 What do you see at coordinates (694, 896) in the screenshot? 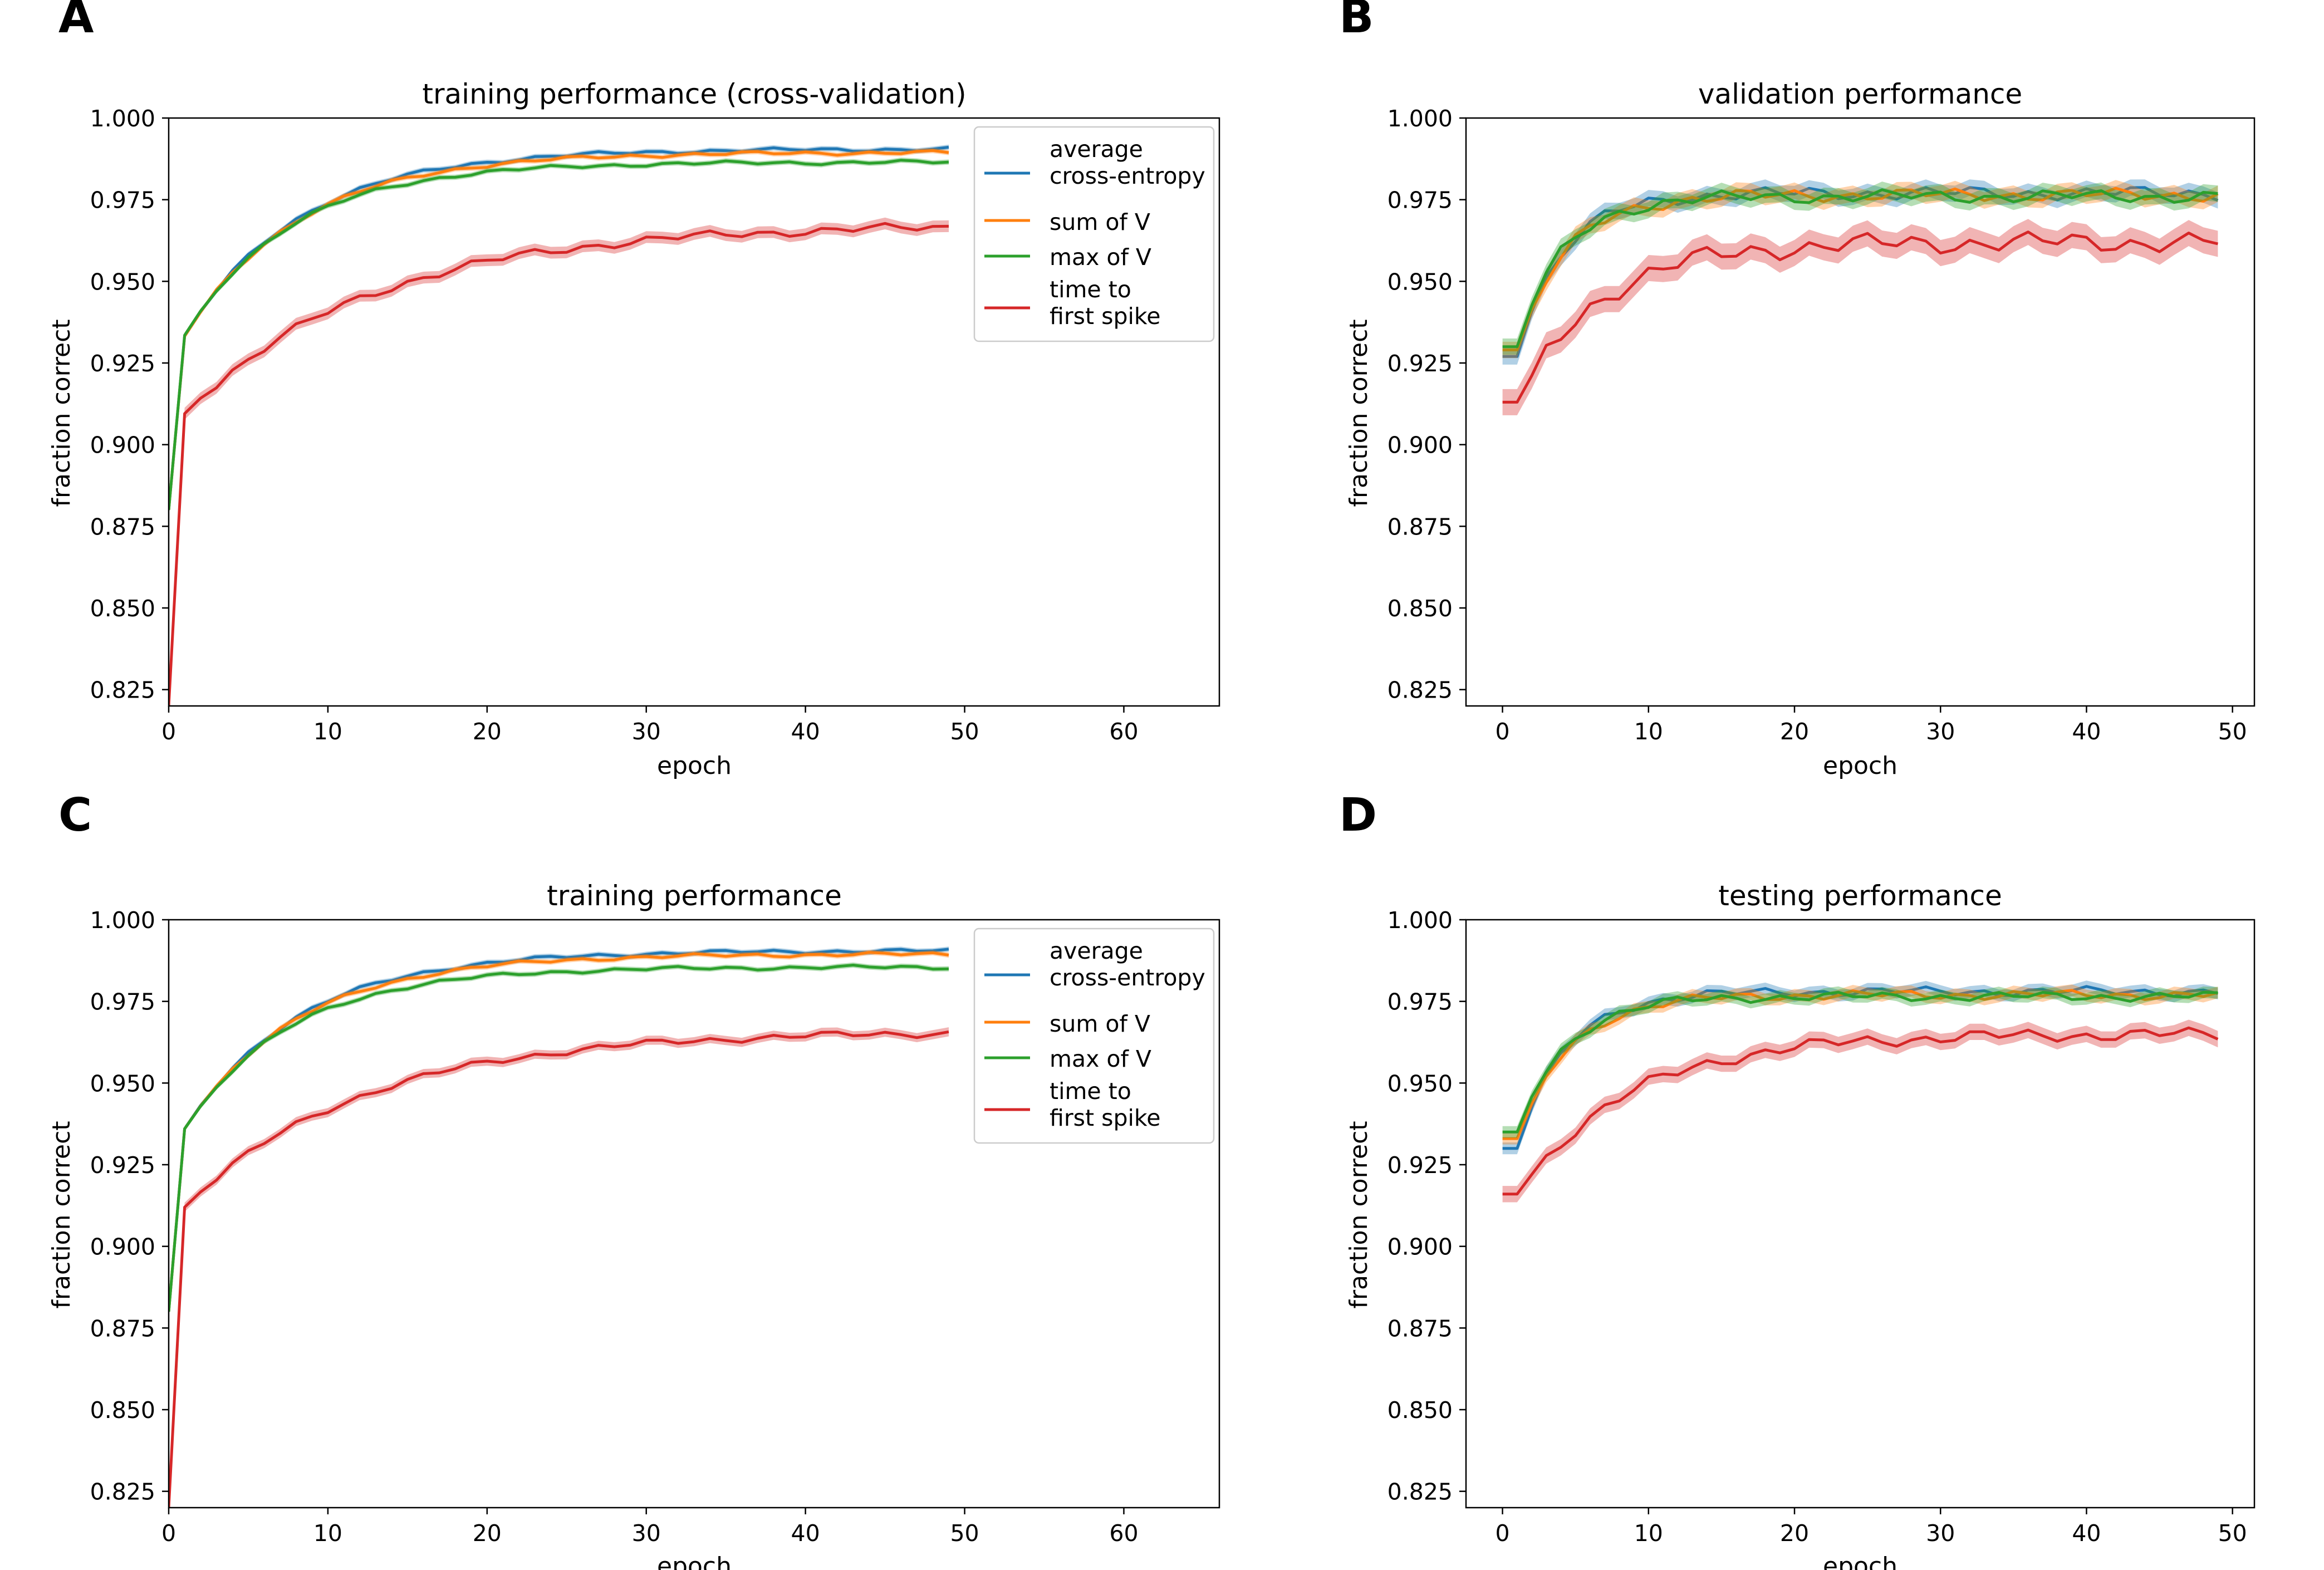
I see `chart-title: training performance` at bounding box center [694, 896].